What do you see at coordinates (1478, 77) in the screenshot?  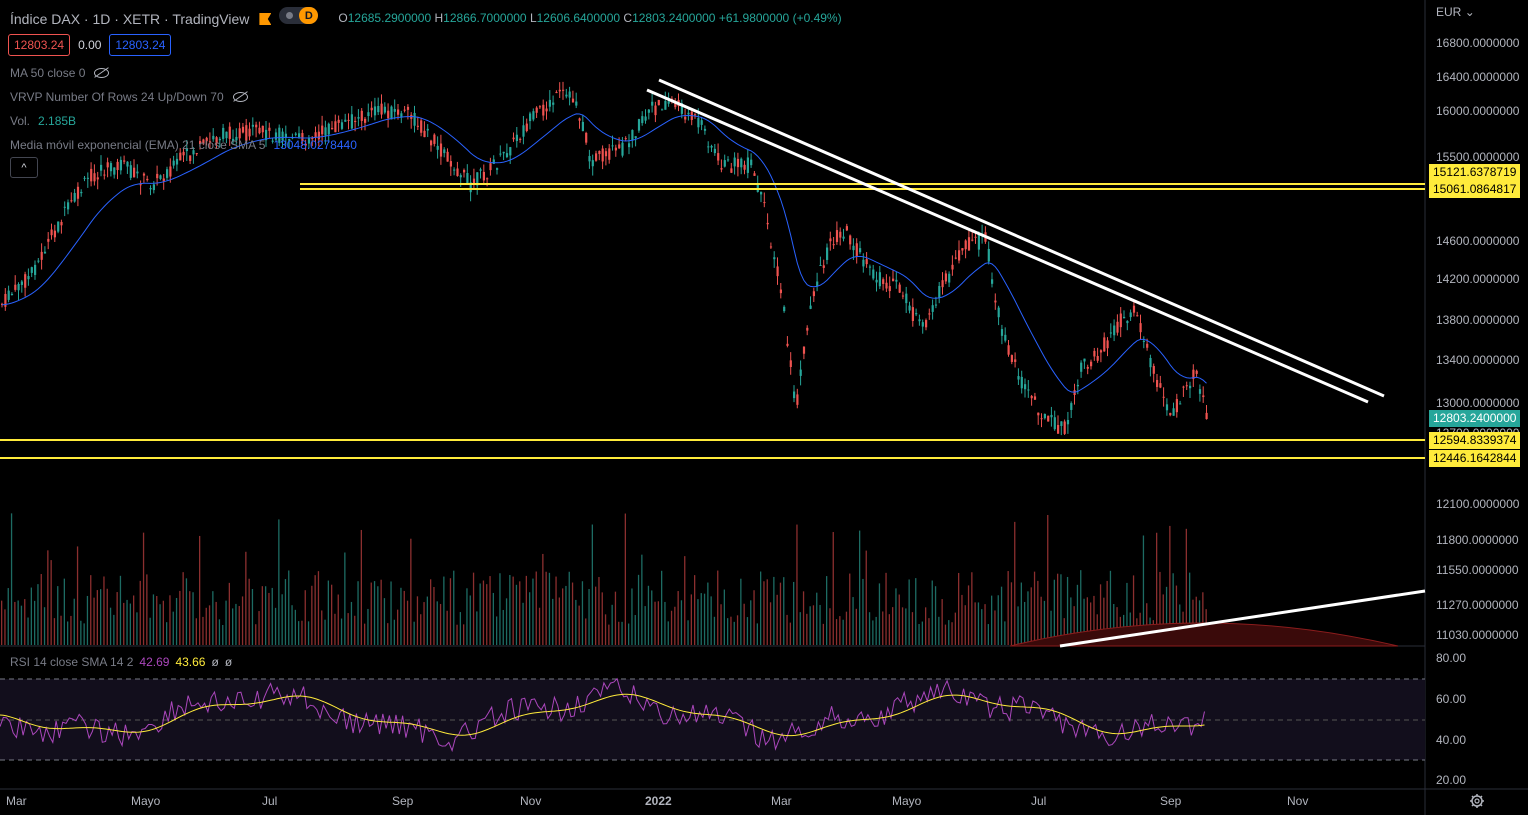 I see `price-tick-label: 16400.0000000` at bounding box center [1478, 77].